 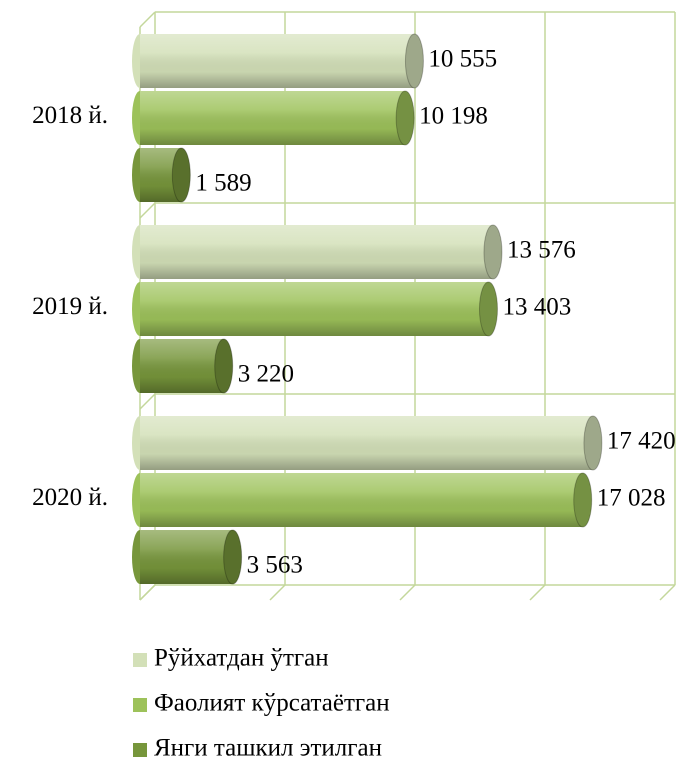 I want to click on value-label: 3 220, so click(x=266, y=374).